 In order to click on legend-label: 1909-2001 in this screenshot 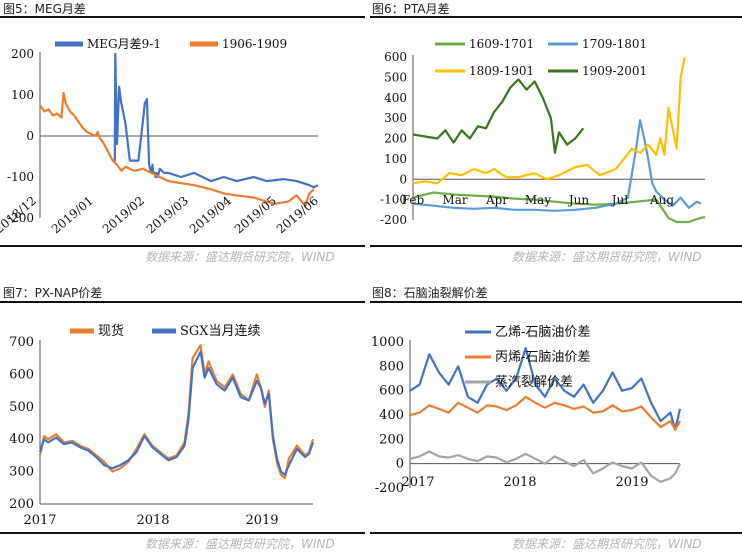, I will do `click(614, 71)`.